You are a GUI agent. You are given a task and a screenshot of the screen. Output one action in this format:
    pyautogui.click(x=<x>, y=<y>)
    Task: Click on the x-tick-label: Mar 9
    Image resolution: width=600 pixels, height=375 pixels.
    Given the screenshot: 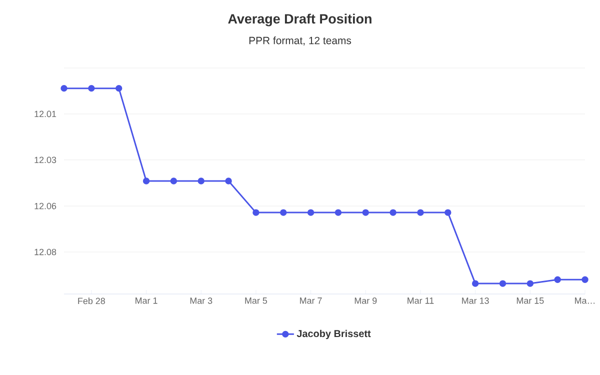 What is the action you would take?
    pyautogui.click(x=365, y=301)
    